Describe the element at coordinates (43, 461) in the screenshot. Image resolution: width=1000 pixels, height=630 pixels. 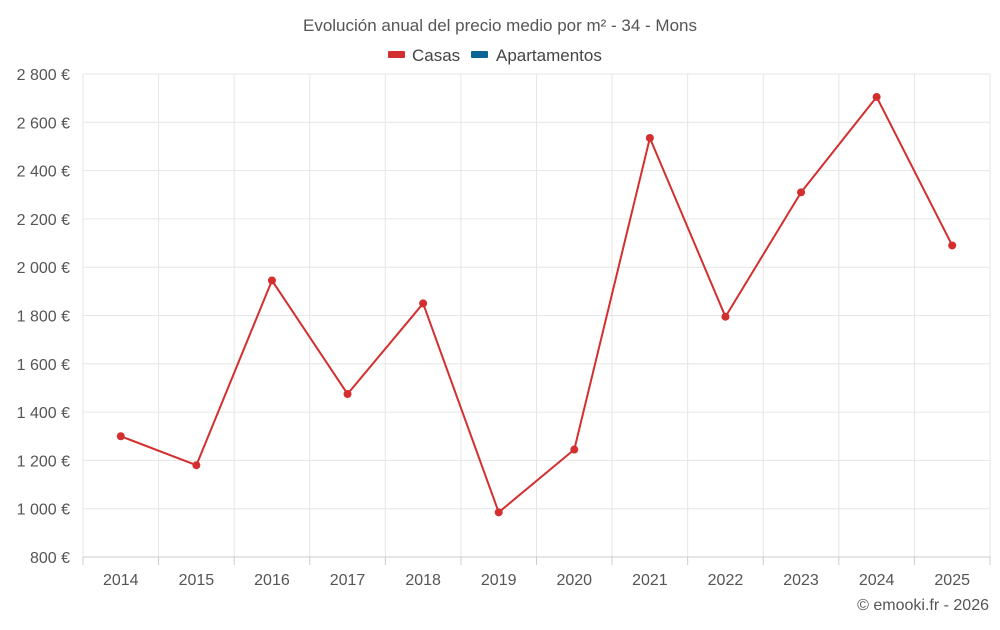
I see `y-tick-label: 1 200 €` at that location.